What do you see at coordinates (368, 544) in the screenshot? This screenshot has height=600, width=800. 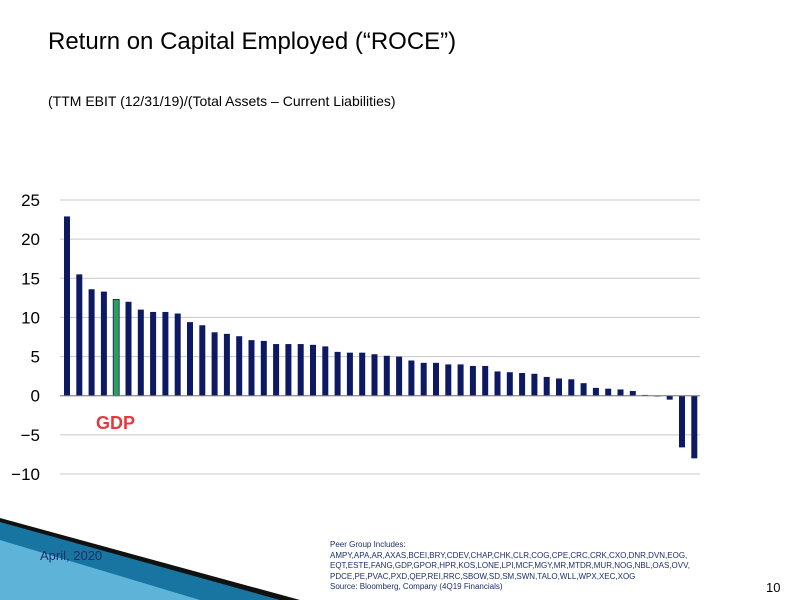 I see `peer-group-heading: Peer Group Includes:` at bounding box center [368, 544].